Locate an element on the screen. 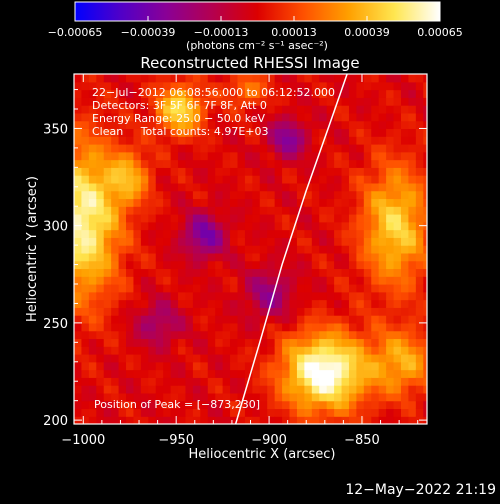 This screenshot has height=504, width=500. colorbar-unit-label: (photons cm⁻² s⁻¹ asec⁻²) is located at coordinates (257, 45).